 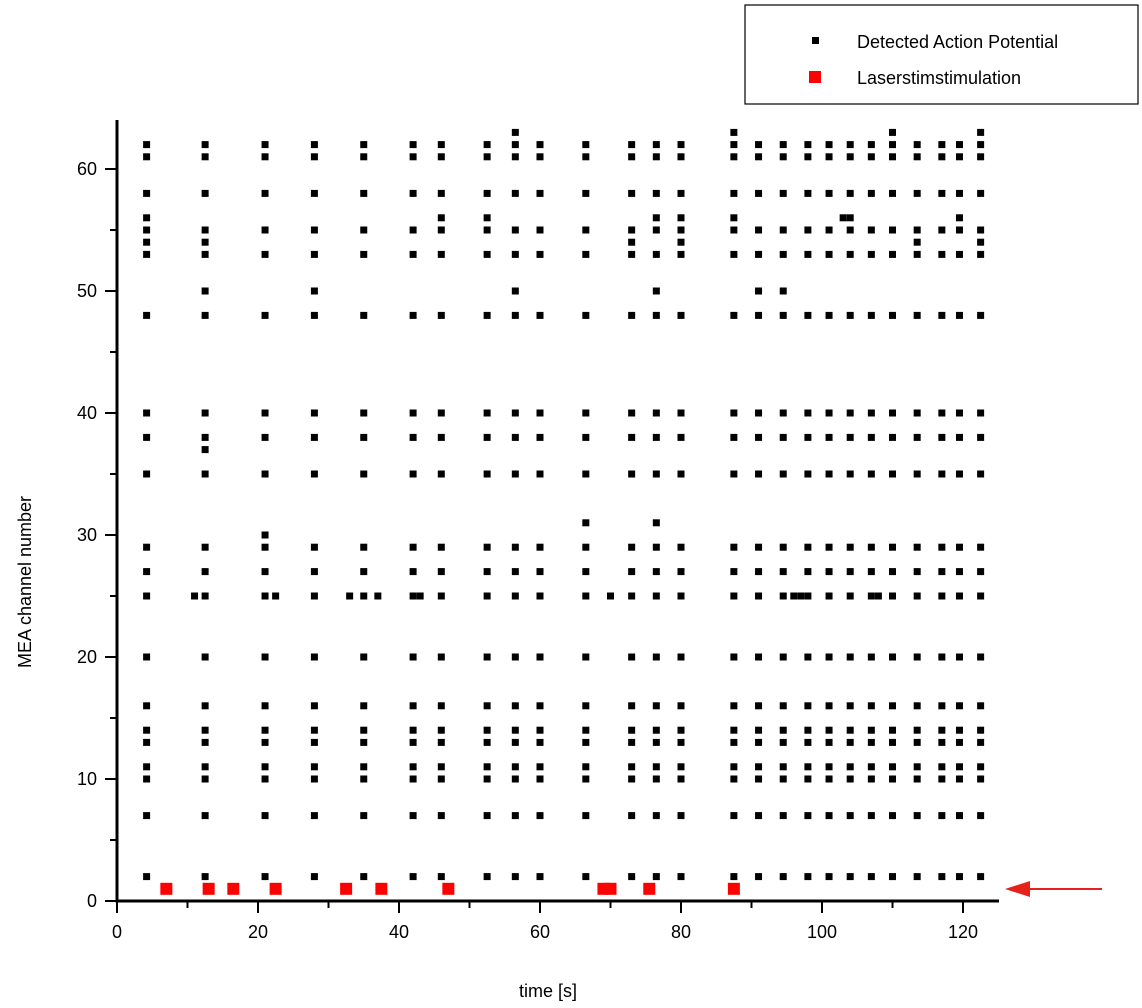 I want to click on stim-point, so click(x=610, y=888).